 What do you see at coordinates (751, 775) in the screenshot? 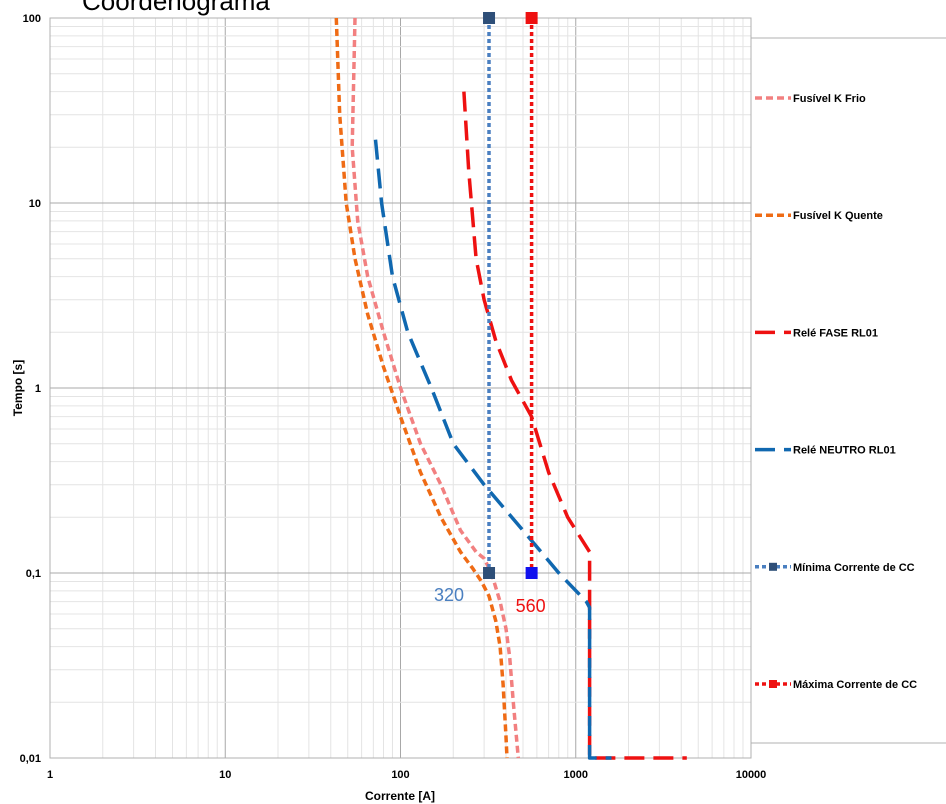
I see `x-tick-label: 10000` at bounding box center [751, 775].